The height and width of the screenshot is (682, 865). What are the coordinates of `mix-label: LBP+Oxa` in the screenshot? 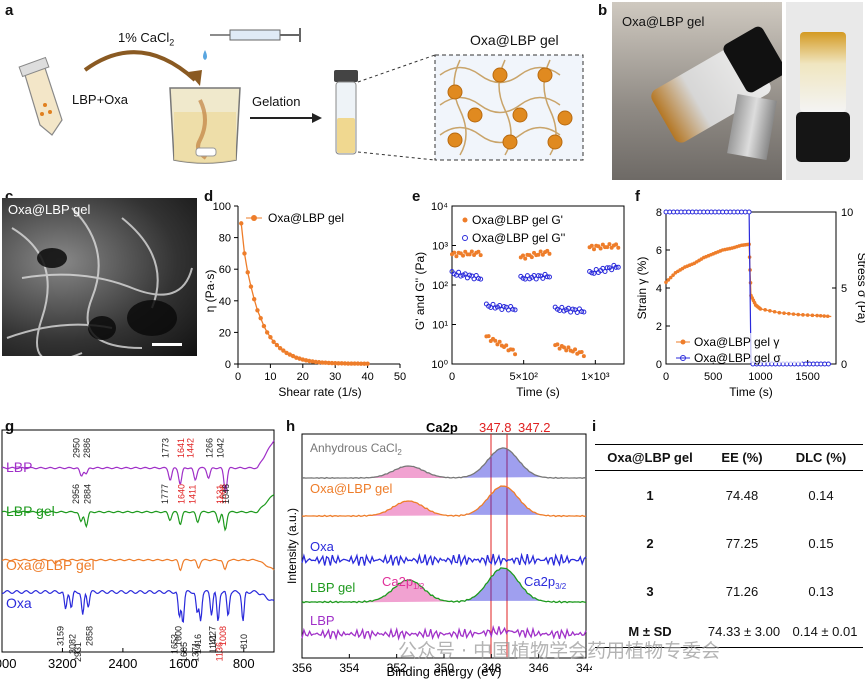 It's located at (100, 99).